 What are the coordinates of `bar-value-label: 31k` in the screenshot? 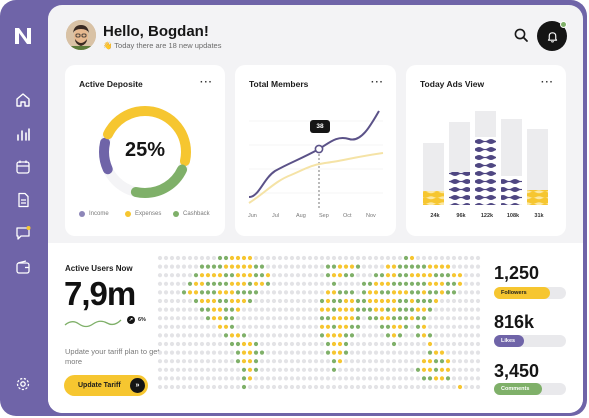 It's located at (539, 216).